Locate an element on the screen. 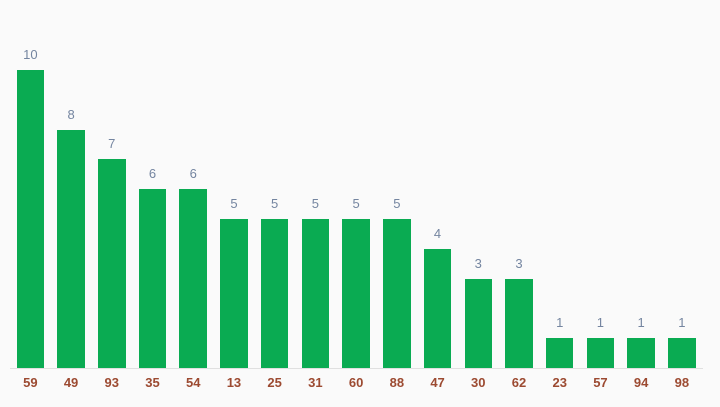 This screenshot has height=407, width=720. bar-group: 5 25 is located at coordinates (274, 203).